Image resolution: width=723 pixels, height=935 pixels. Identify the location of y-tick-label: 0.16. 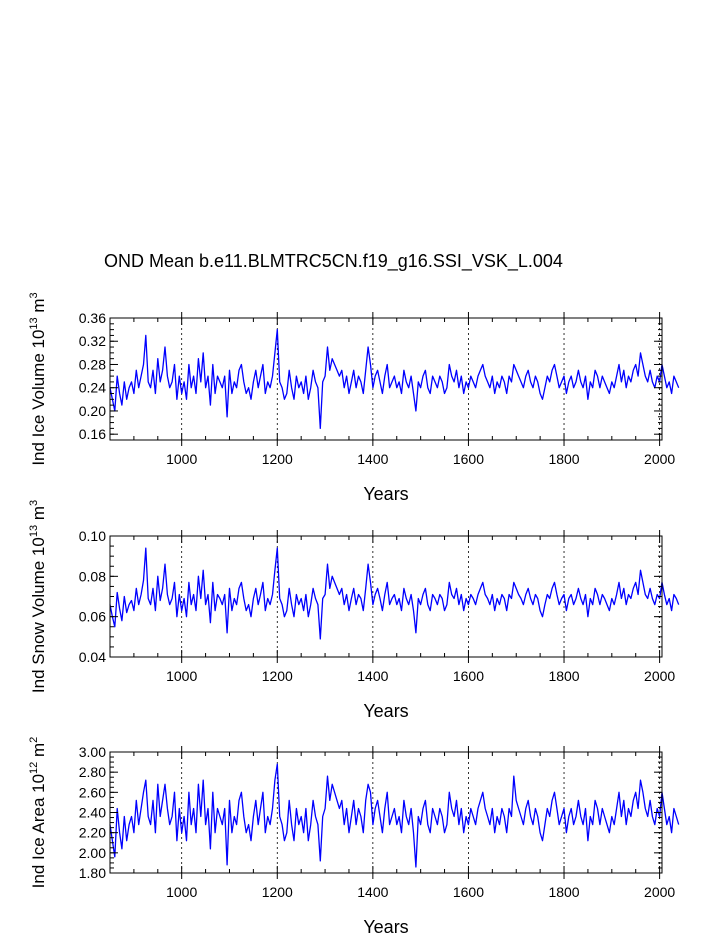
(92, 434).